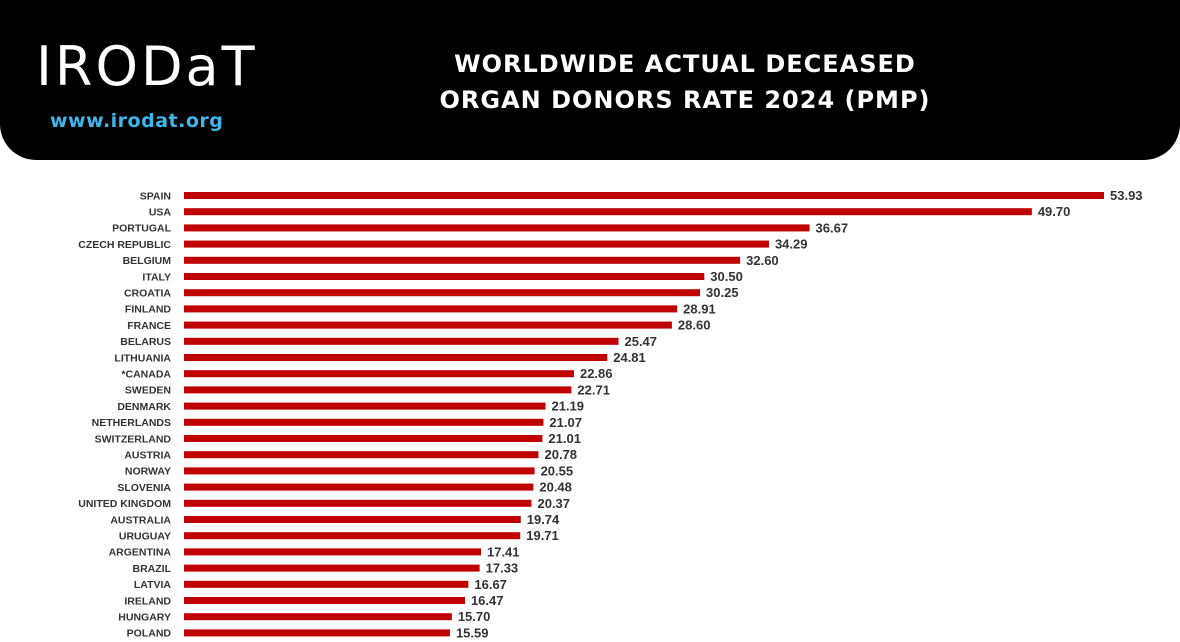 This screenshot has height=642, width=1180. I want to click on irodat-logo: IRODaT, so click(147, 66).